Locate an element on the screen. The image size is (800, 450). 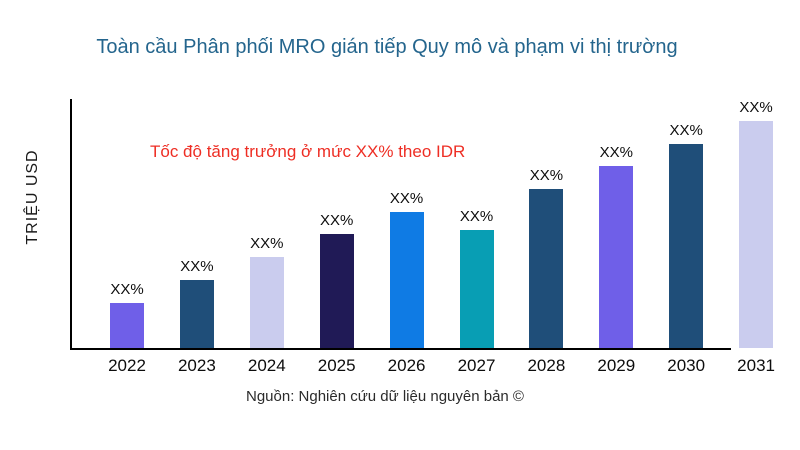
x-tick-label-2029: 2029 is located at coordinates (616, 365).